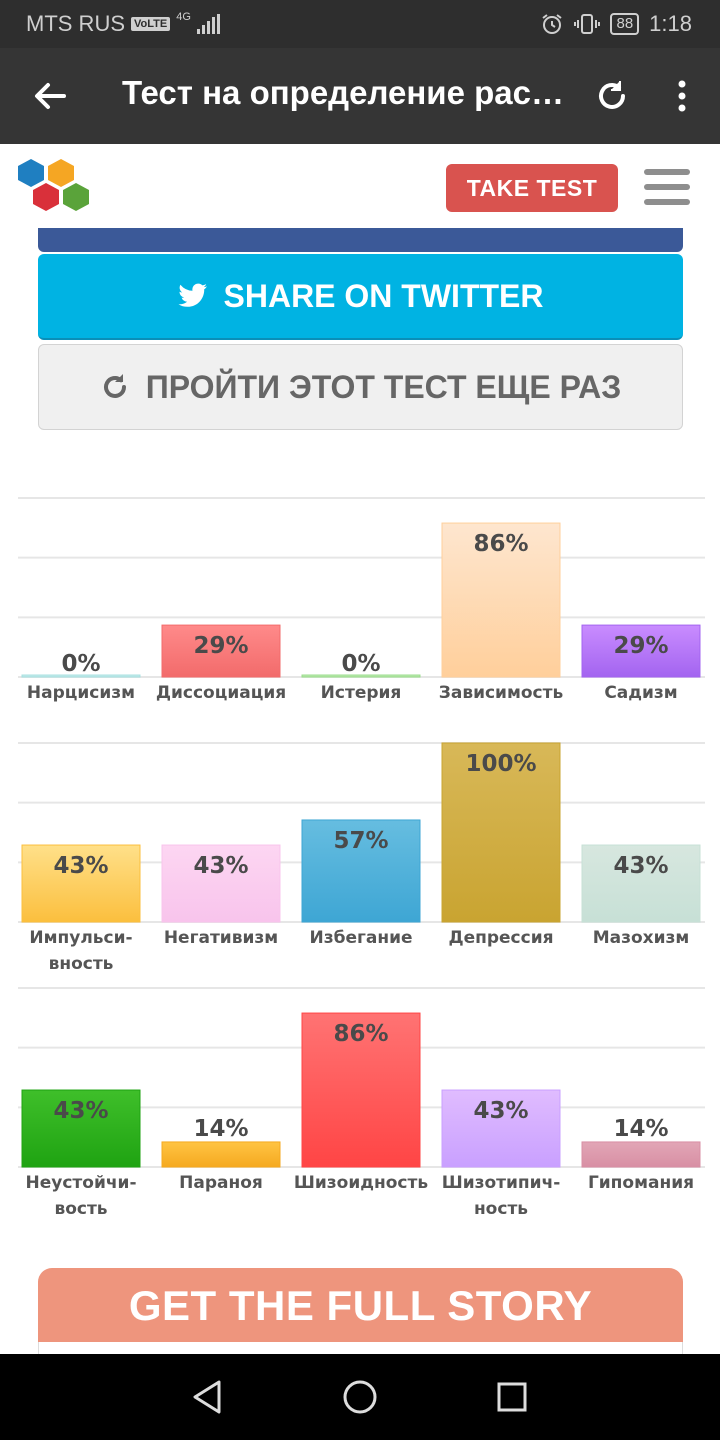 This screenshot has width=720, height=1440. What do you see at coordinates (55, 187) in the screenshot?
I see `site-logo` at bounding box center [55, 187].